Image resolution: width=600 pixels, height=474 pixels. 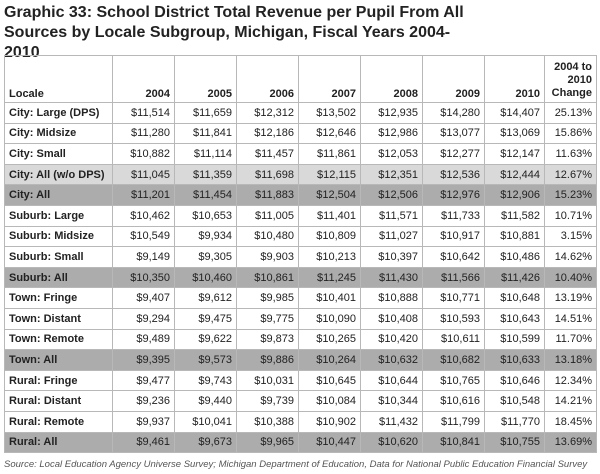 I want to click on cell: $10,646, so click(x=514, y=380).